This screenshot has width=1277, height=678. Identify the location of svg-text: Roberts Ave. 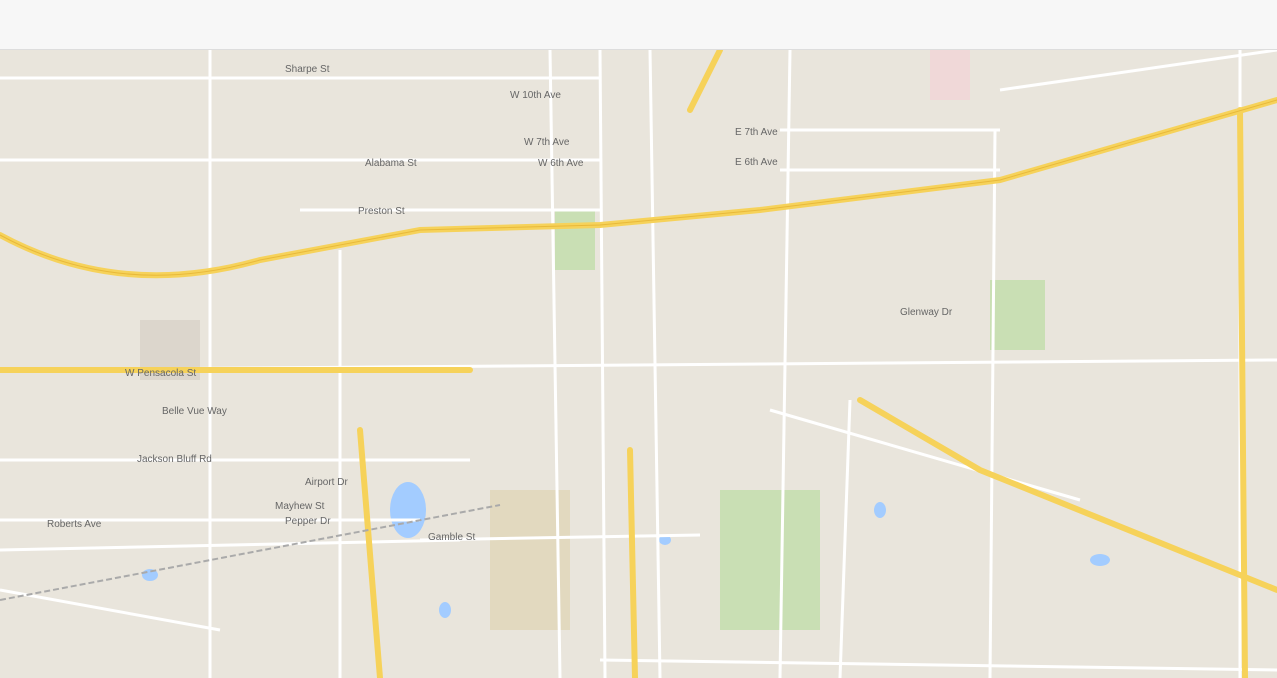
(74, 524).